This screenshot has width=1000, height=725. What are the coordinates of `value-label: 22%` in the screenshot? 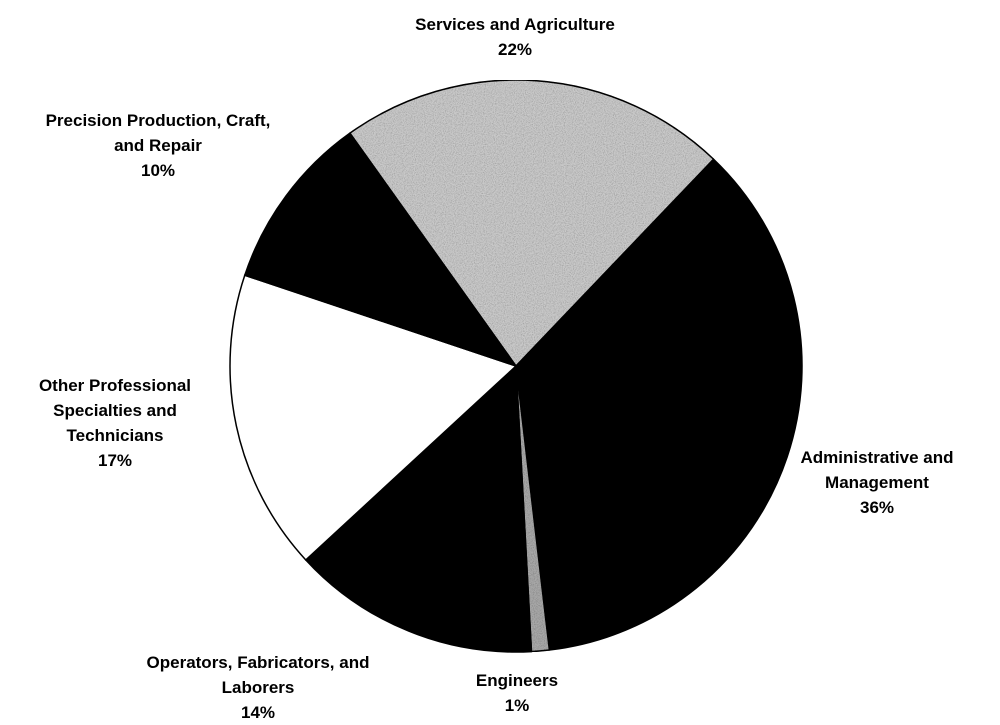 It's located at (515, 49).